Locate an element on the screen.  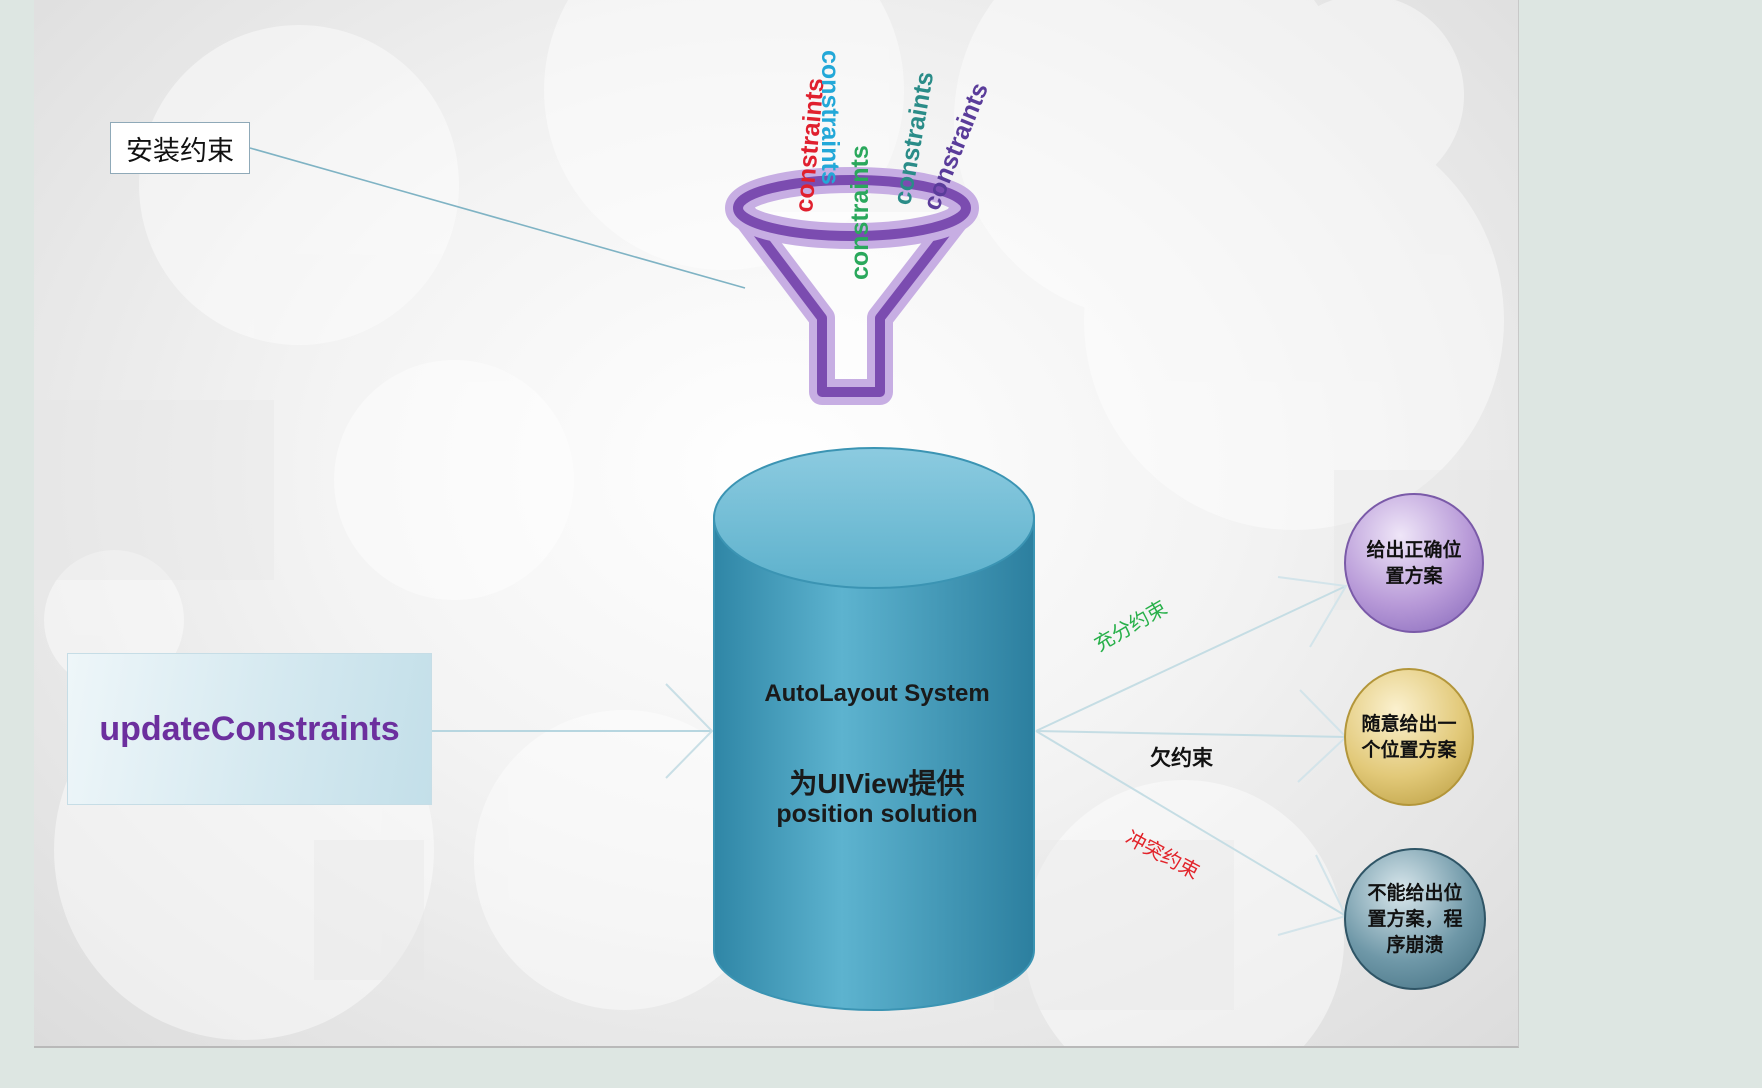
funnel-shape is located at coordinates (852, 286).